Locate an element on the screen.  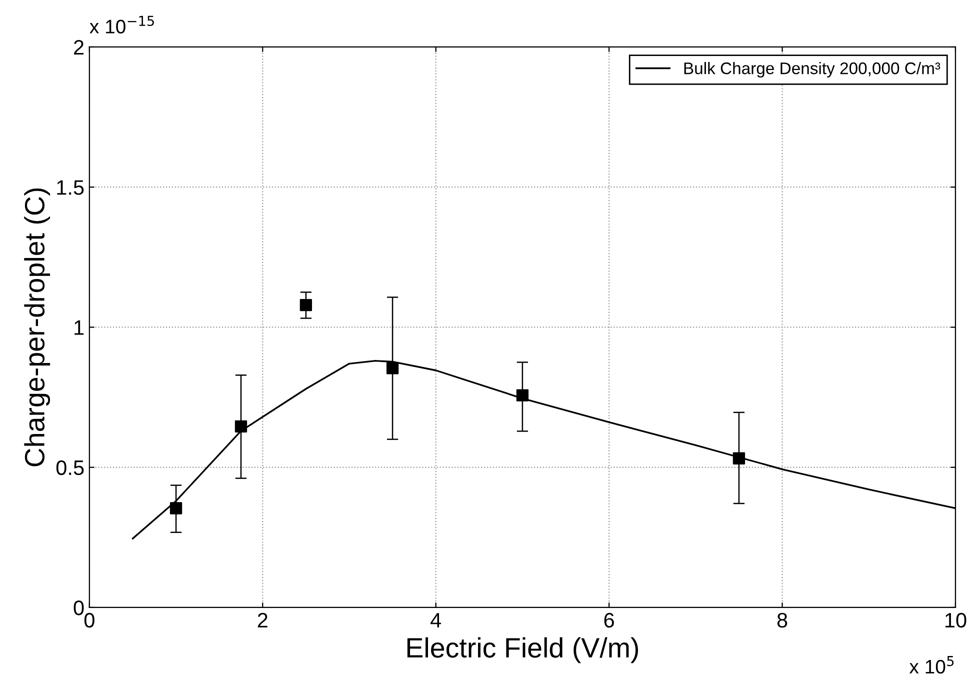
y-tick-label: 1 is located at coordinates (79, 327).